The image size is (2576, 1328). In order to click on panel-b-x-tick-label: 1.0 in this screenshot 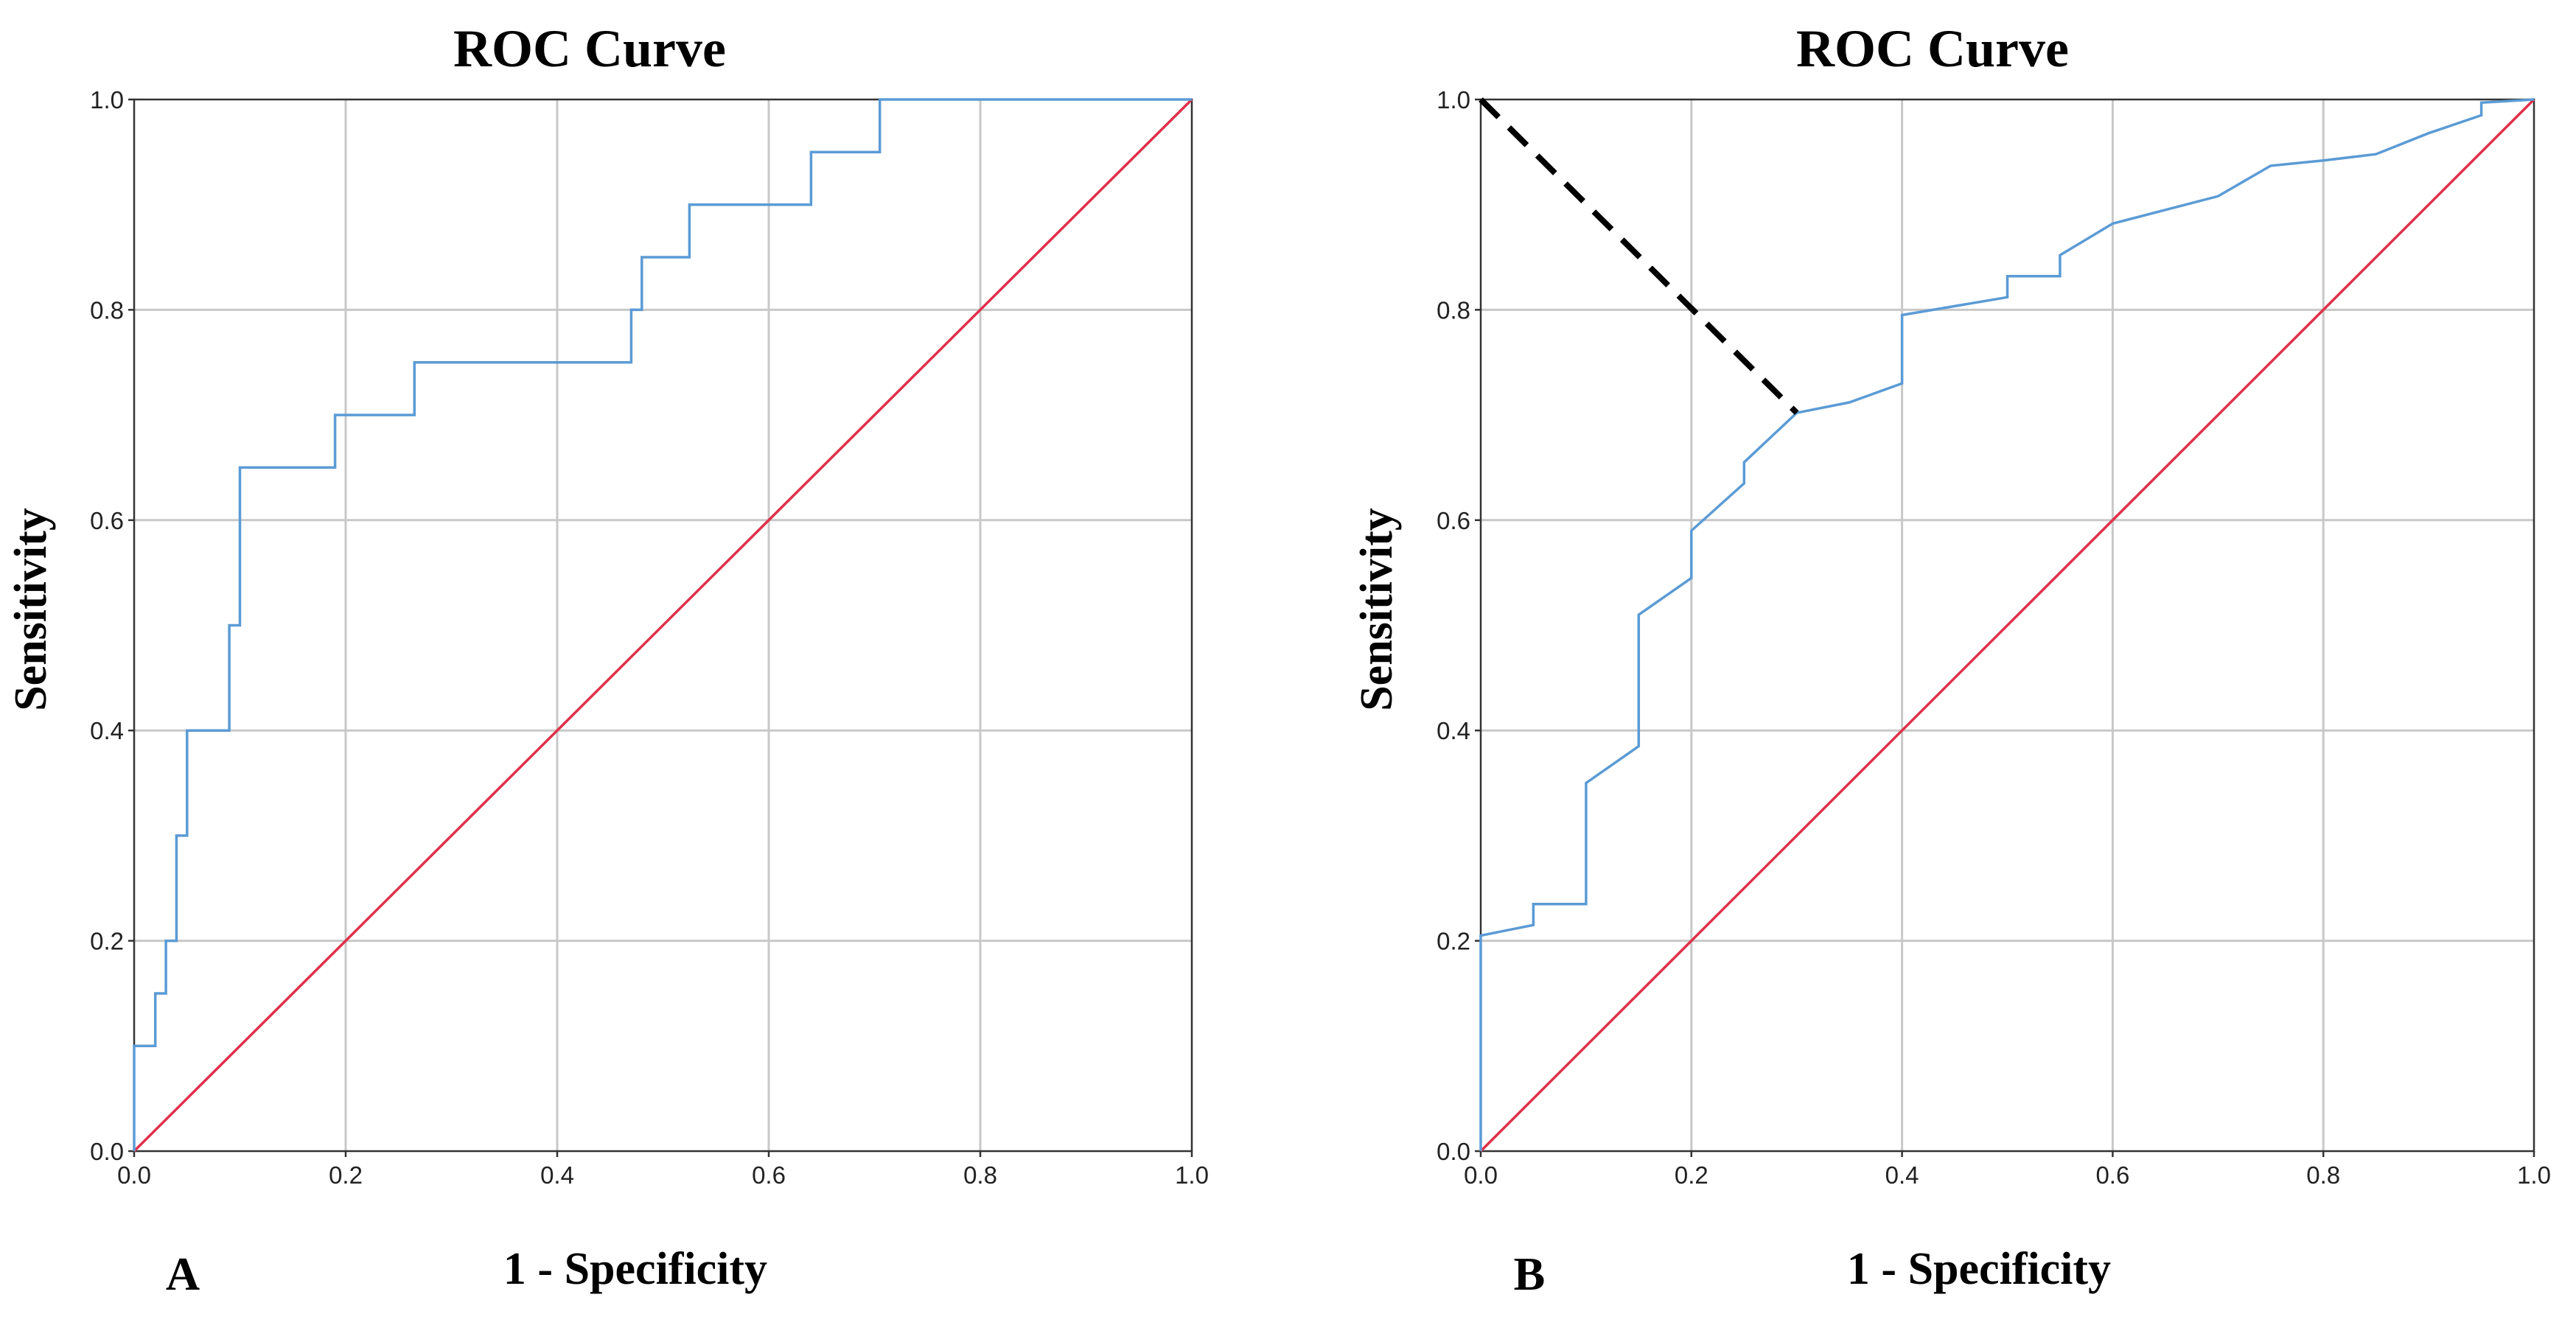, I will do `click(2534, 1175)`.